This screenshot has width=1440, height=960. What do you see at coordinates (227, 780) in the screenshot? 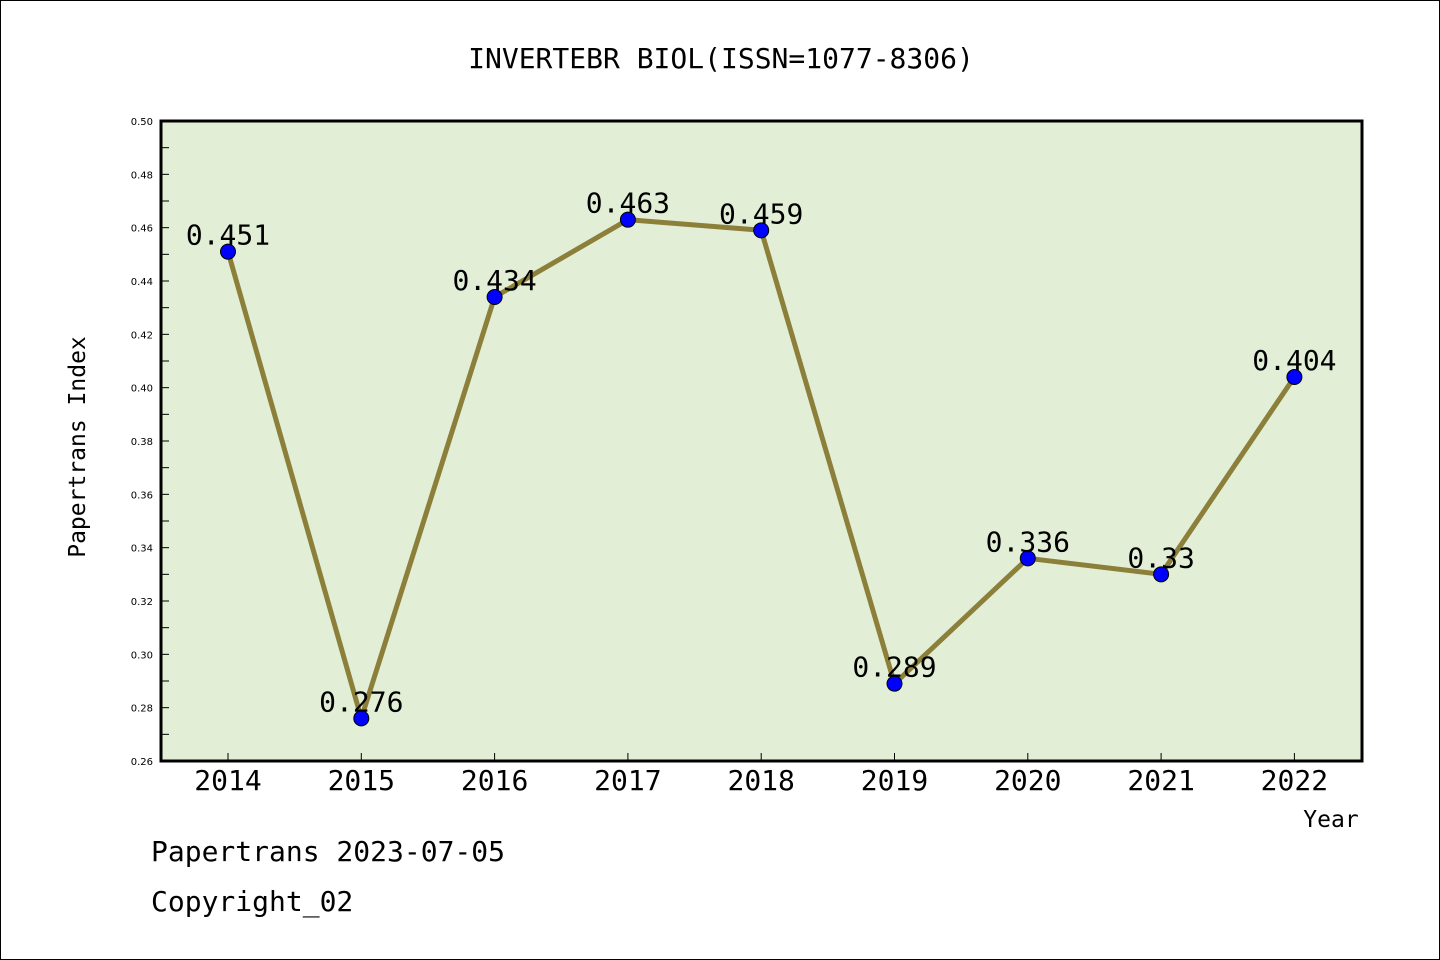
I see `x-tick-label: 2014` at bounding box center [227, 780].